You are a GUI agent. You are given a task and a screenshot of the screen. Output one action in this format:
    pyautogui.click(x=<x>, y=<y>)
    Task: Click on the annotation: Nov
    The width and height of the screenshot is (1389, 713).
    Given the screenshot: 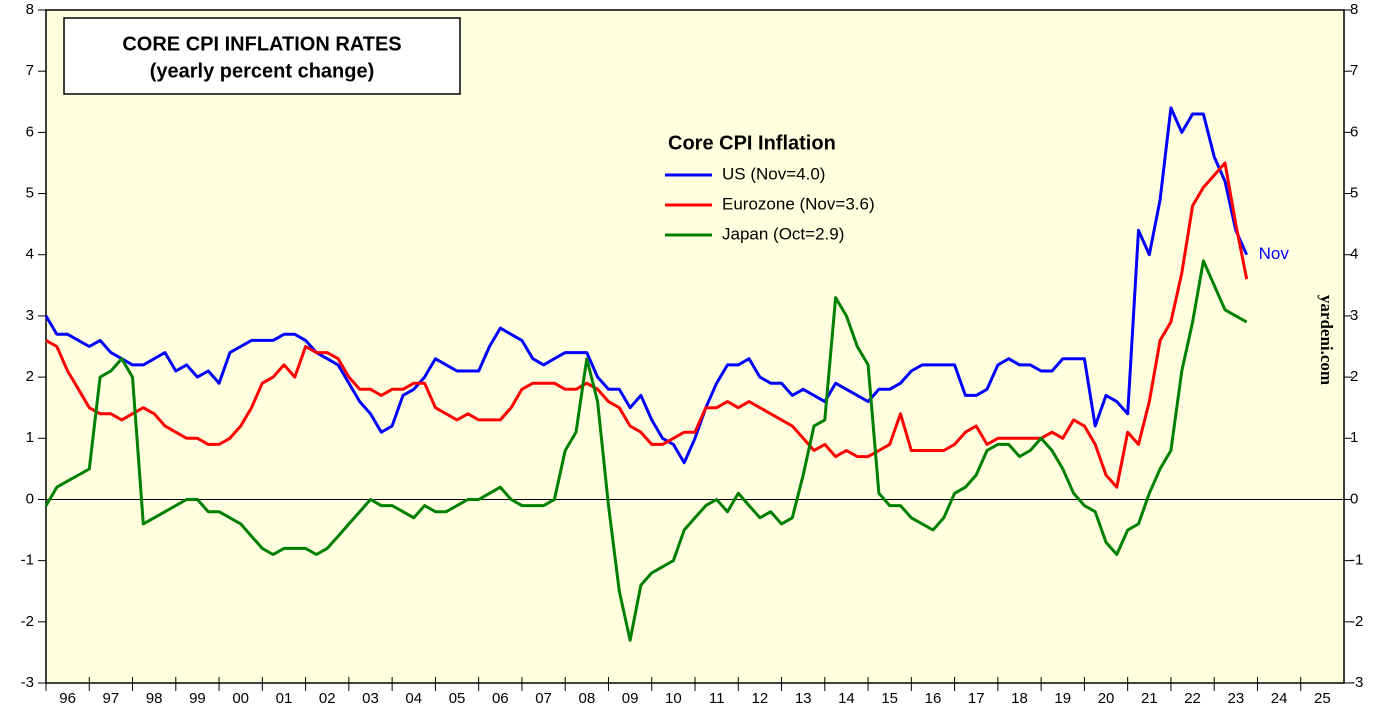 What is the action you would take?
    pyautogui.click(x=1274, y=253)
    